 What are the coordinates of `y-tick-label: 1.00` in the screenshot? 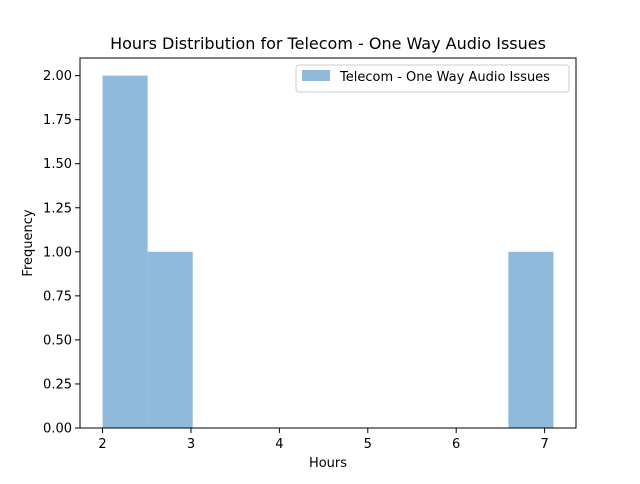 It's located at (57, 252).